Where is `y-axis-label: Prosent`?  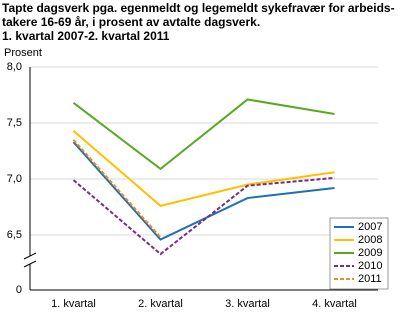 y-axis-label: Prosent is located at coordinates (23, 53).